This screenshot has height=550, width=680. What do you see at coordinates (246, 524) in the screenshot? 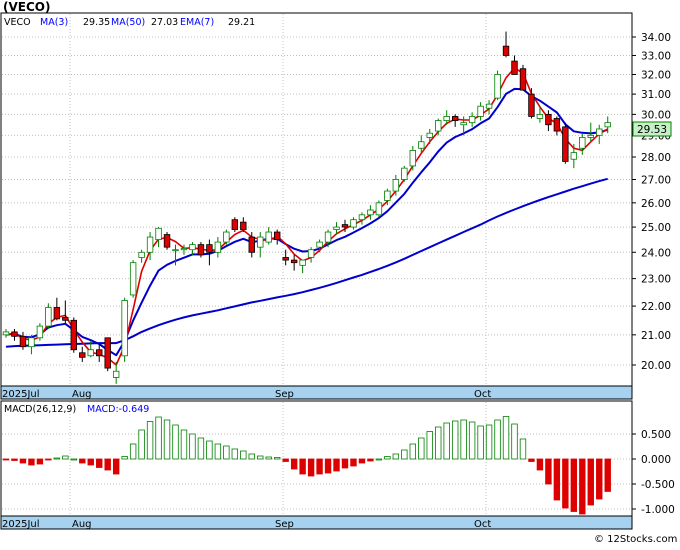
I see `macd-x-axis: 2025Jul Aug Sep Oct` at bounding box center [246, 524].